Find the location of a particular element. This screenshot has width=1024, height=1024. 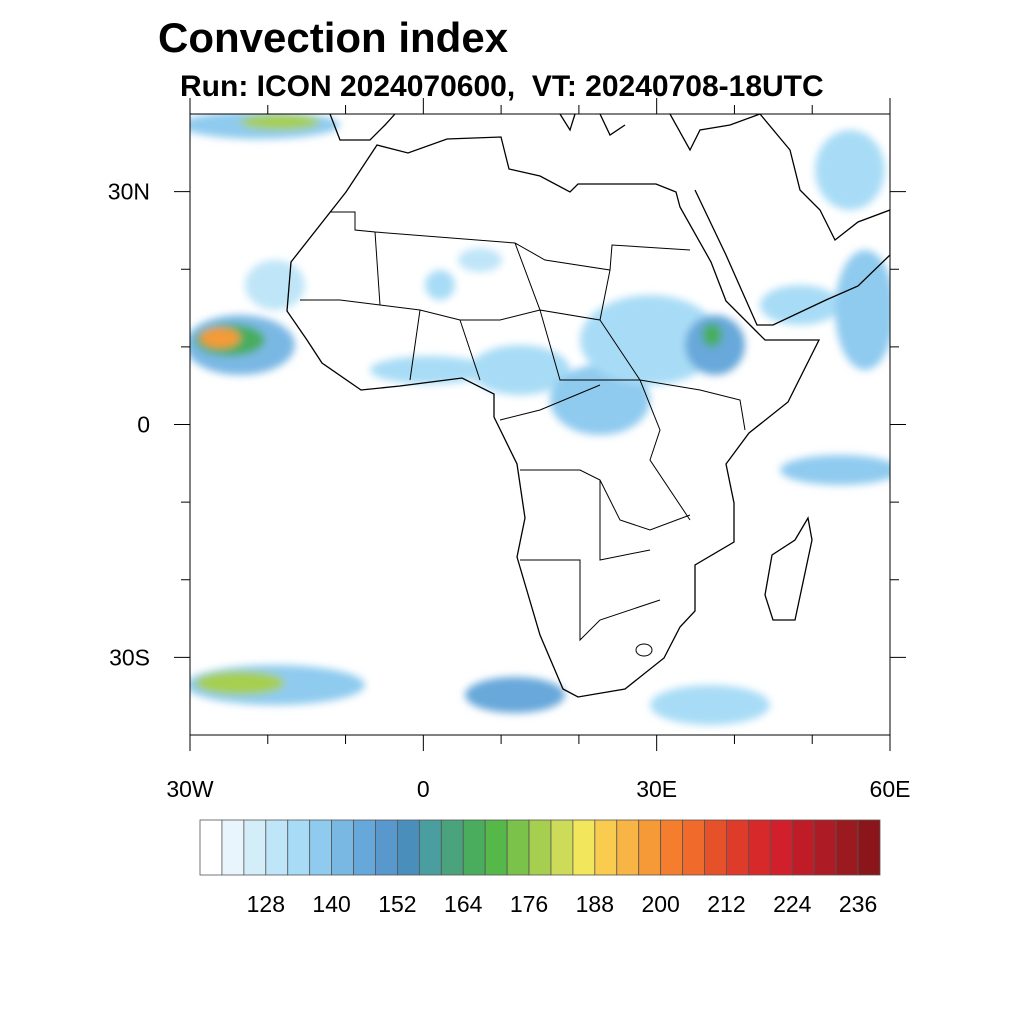

lon-label: 0 is located at coordinates (423, 789).